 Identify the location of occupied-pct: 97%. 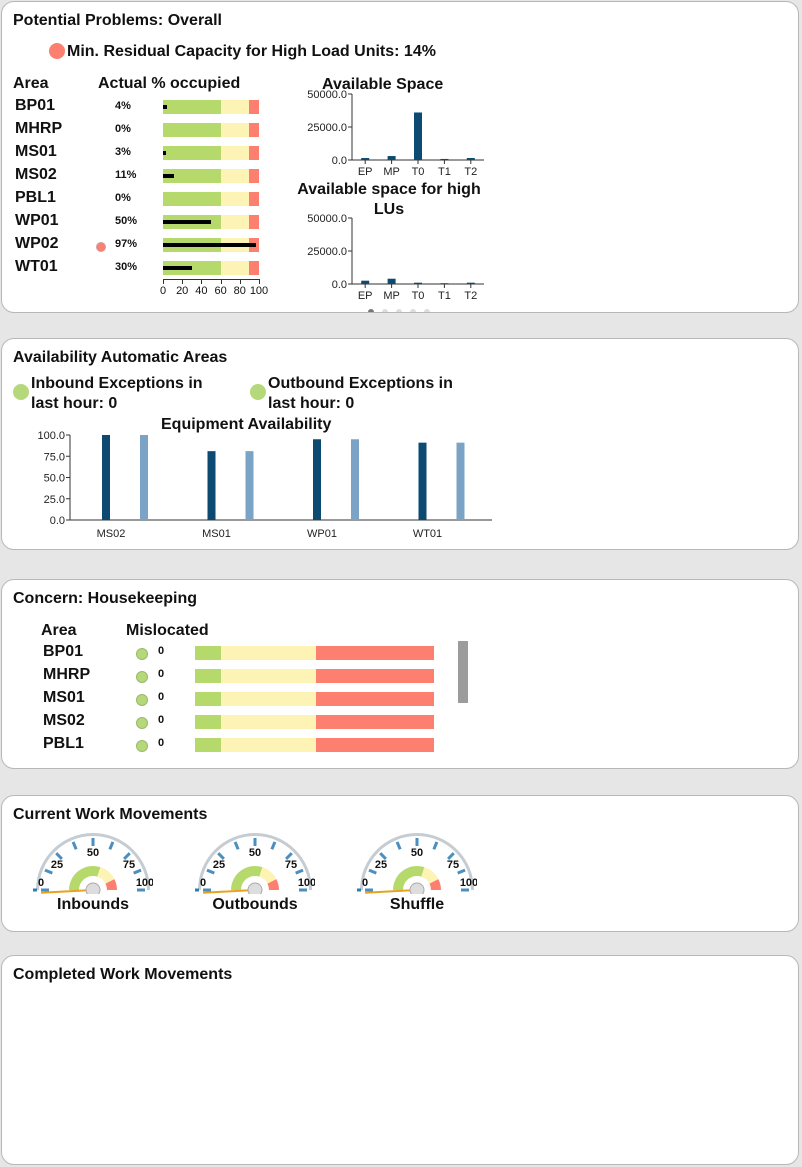
(126, 244).